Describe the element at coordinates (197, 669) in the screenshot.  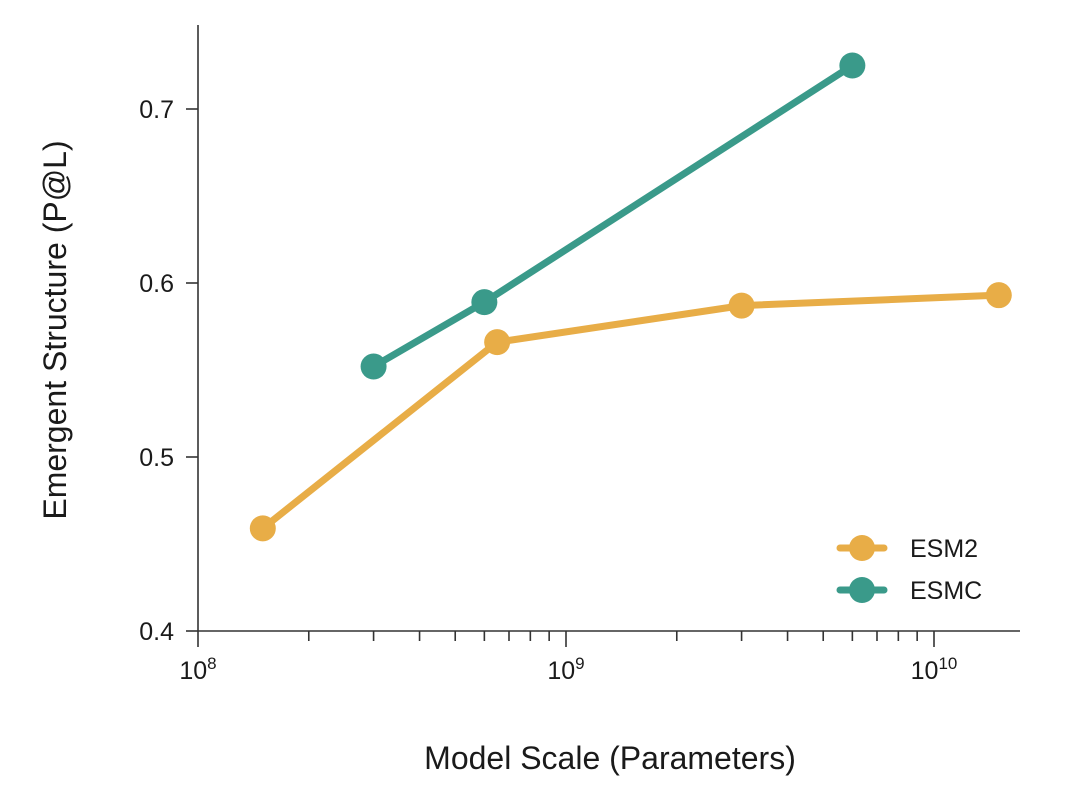
I see `x-tick-label: 10⁸` at that location.